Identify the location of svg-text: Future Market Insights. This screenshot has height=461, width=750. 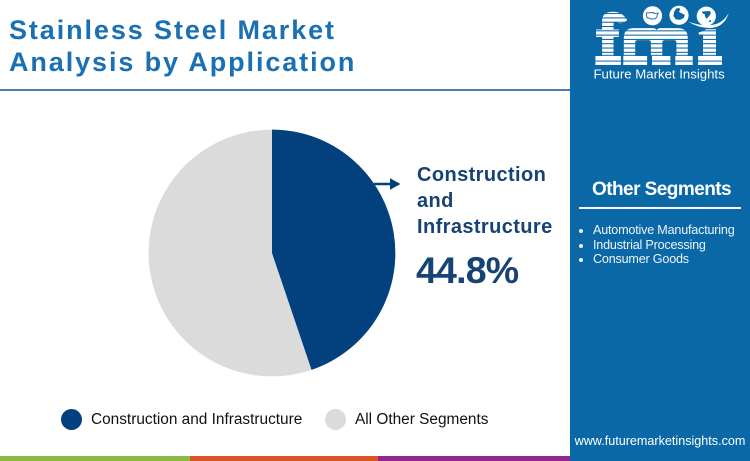
(660, 74).